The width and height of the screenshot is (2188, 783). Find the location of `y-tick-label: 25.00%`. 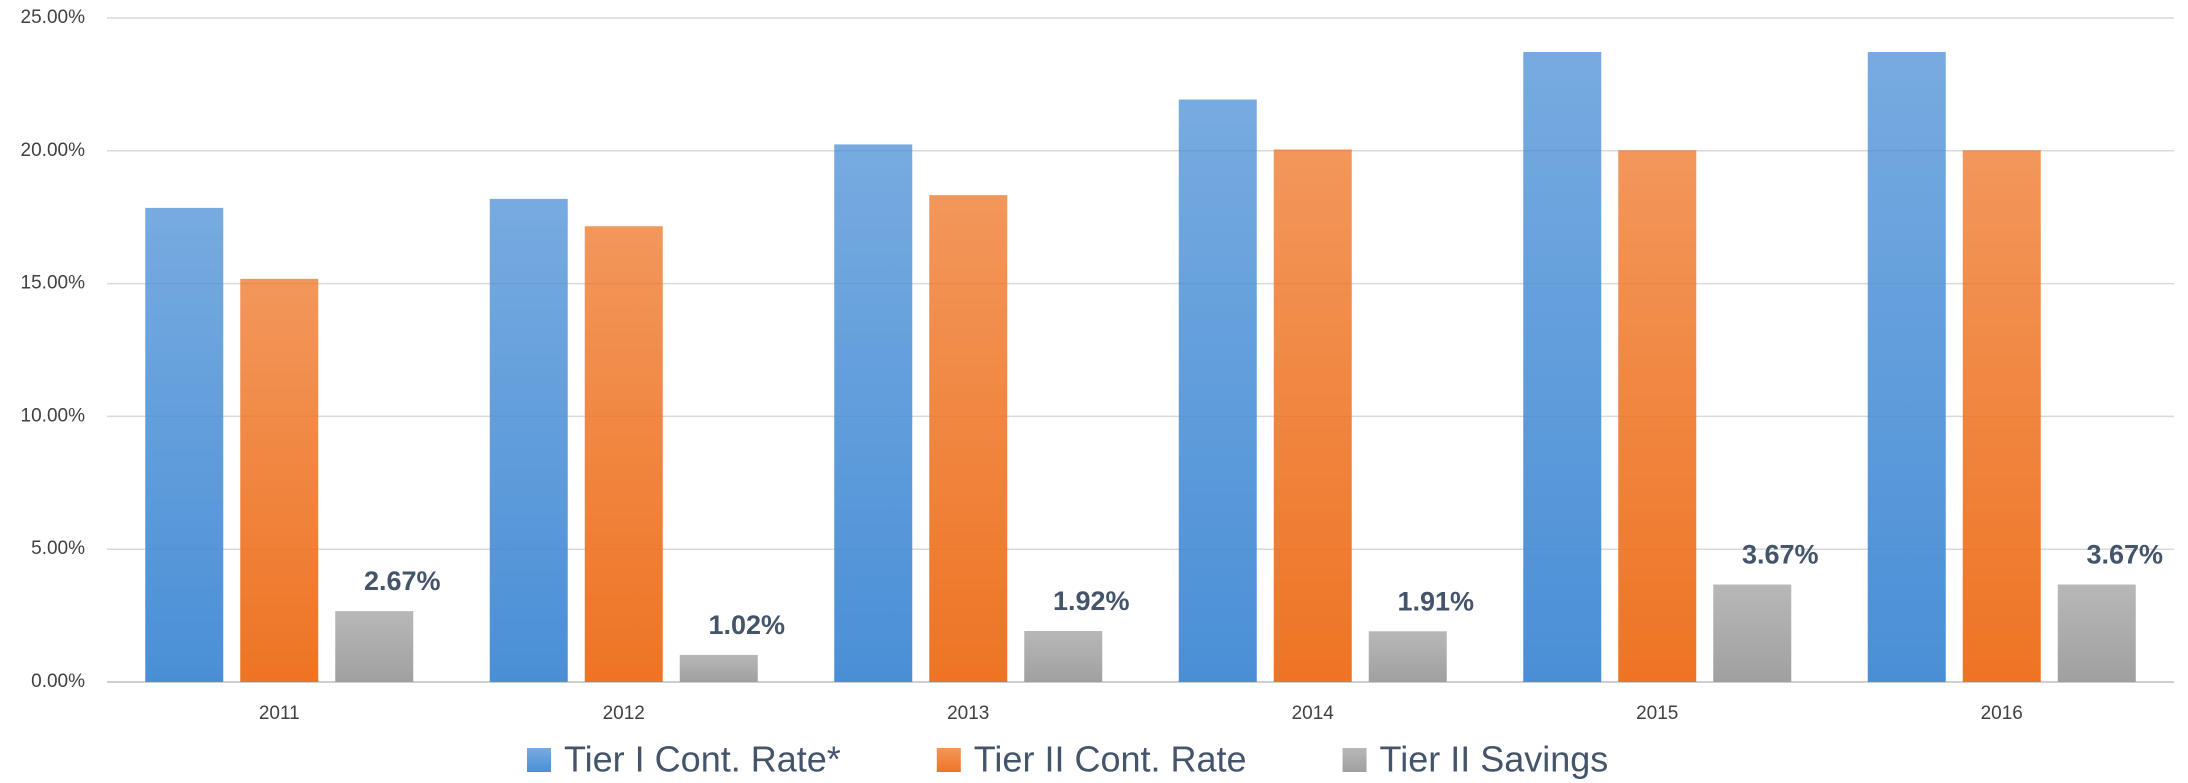

y-tick-label: 25.00% is located at coordinates (53, 17).